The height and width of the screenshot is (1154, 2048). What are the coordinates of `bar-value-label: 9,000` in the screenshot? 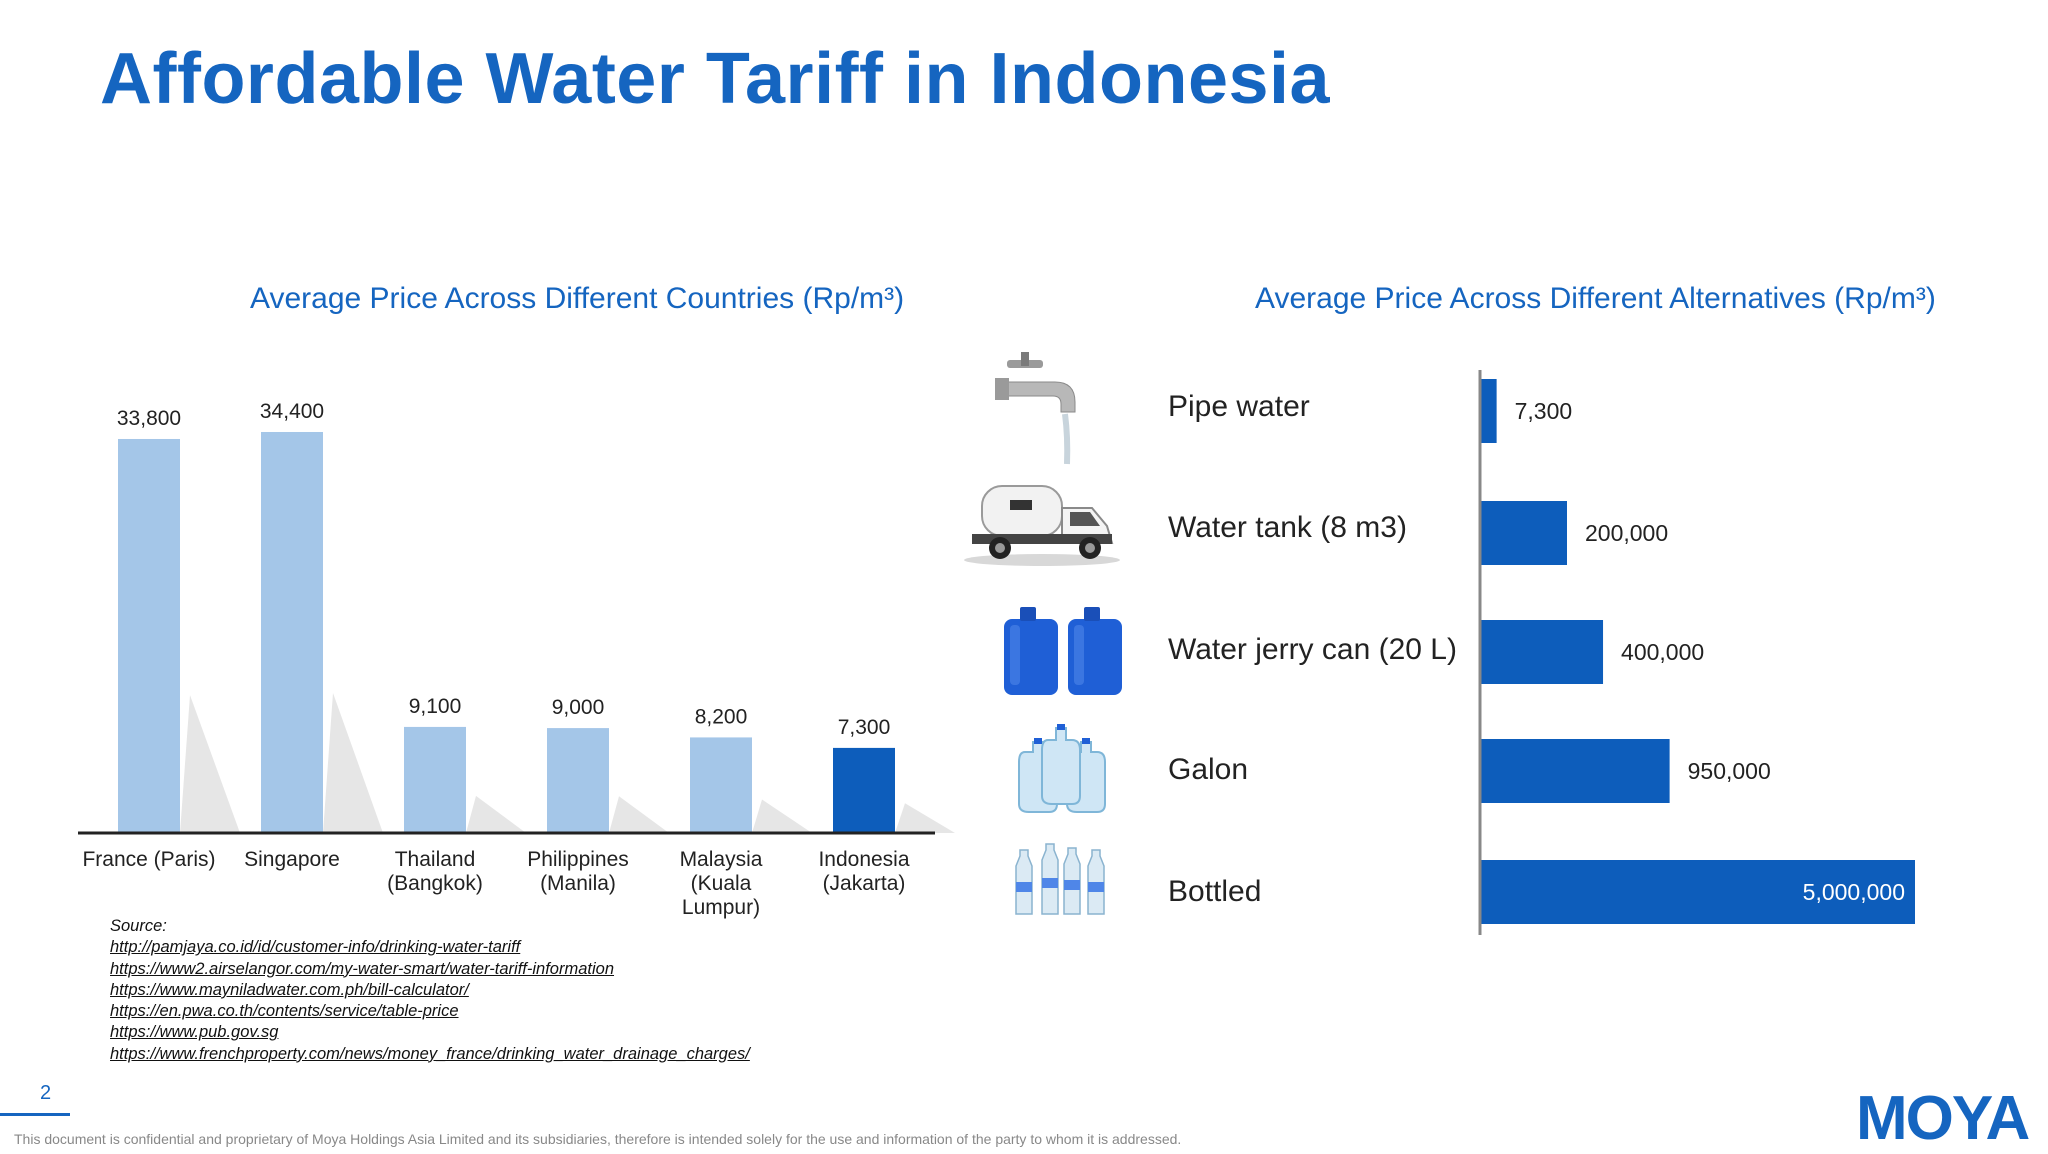 It's located at (578, 707).